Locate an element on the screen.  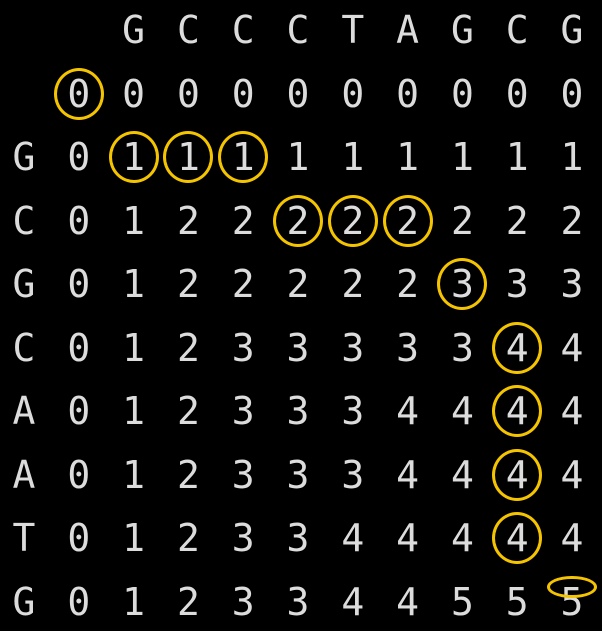
row-header: T is located at coordinates (24, 538).